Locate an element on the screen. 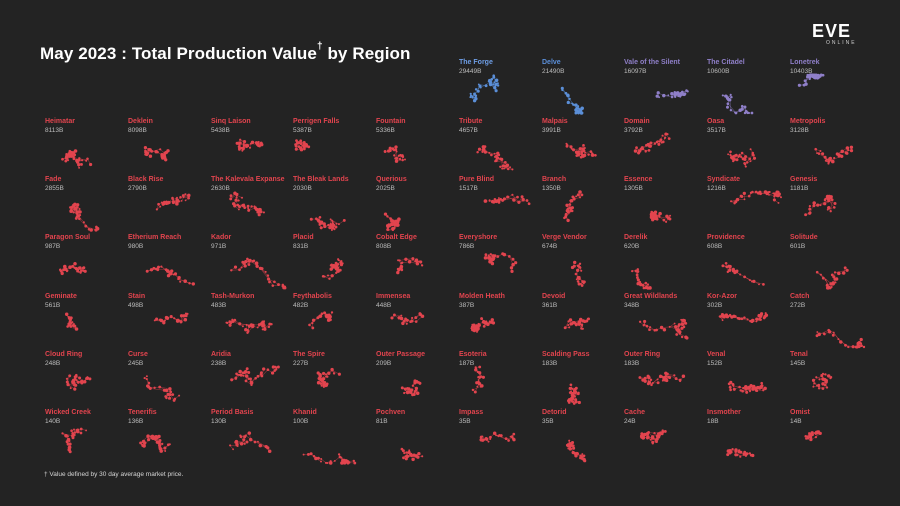 The image size is (900, 506). region-value: 2790B is located at coordinates (137, 188).